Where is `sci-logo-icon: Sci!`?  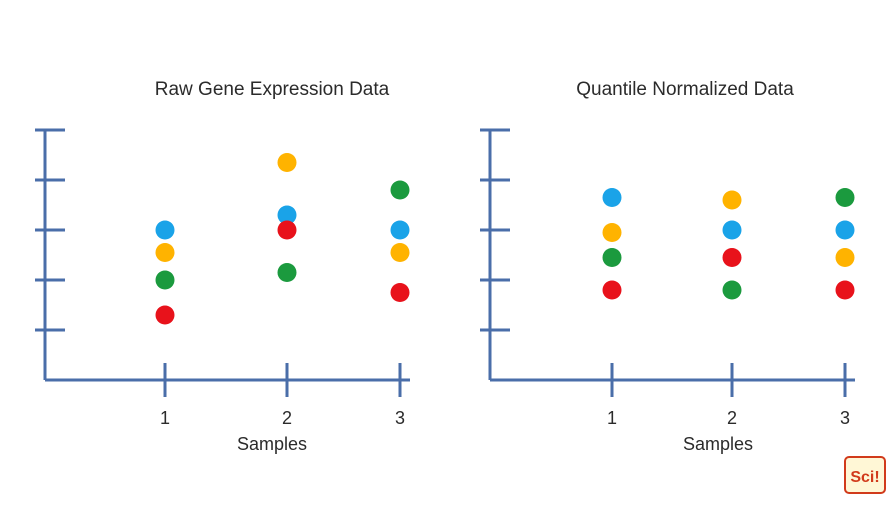
sci-logo-icon: Sci! is located at coordinates (865, 475).